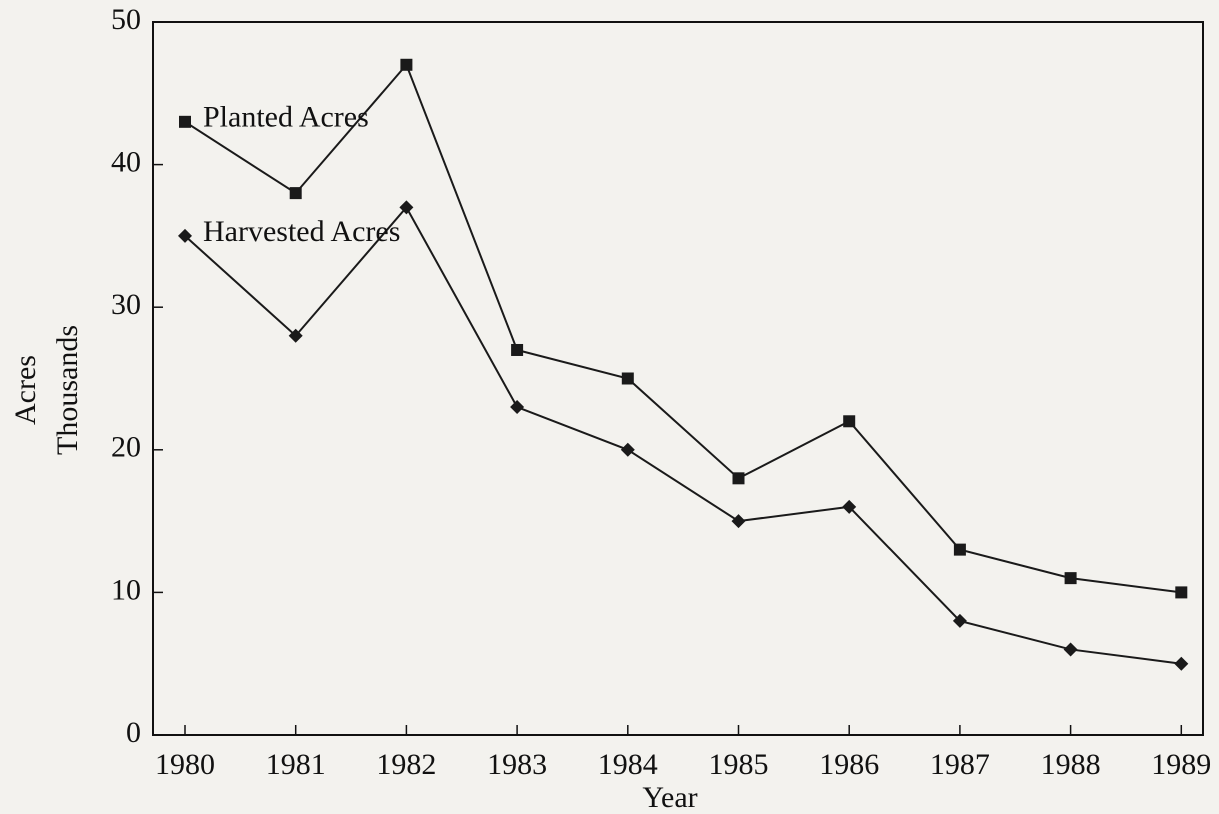  What do you see at coordinates (126, 304) in the screenshot?
I see `y-tick-label: 30` at bounding box center [126, 304].